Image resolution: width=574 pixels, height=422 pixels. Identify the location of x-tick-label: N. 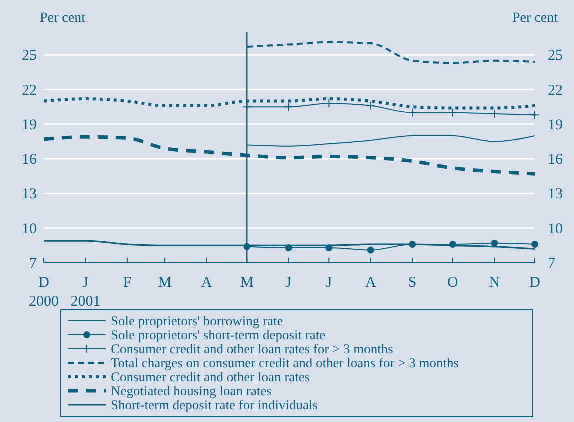
(494, 283).